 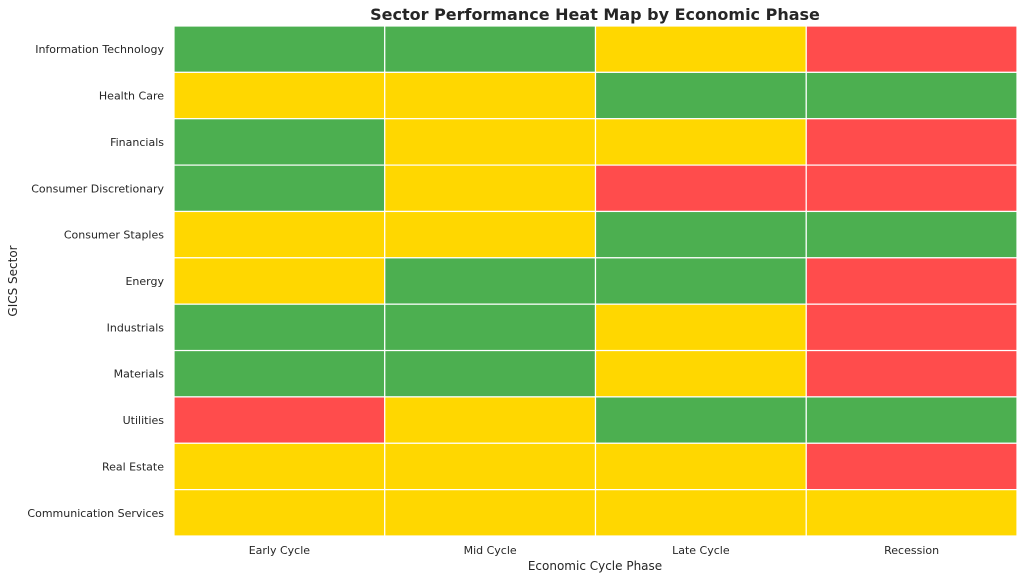 What do you see at coordinates (131, 96) in the screenshot?
I see `y-tick-label: Health Care` at bounding box center [131, 96].